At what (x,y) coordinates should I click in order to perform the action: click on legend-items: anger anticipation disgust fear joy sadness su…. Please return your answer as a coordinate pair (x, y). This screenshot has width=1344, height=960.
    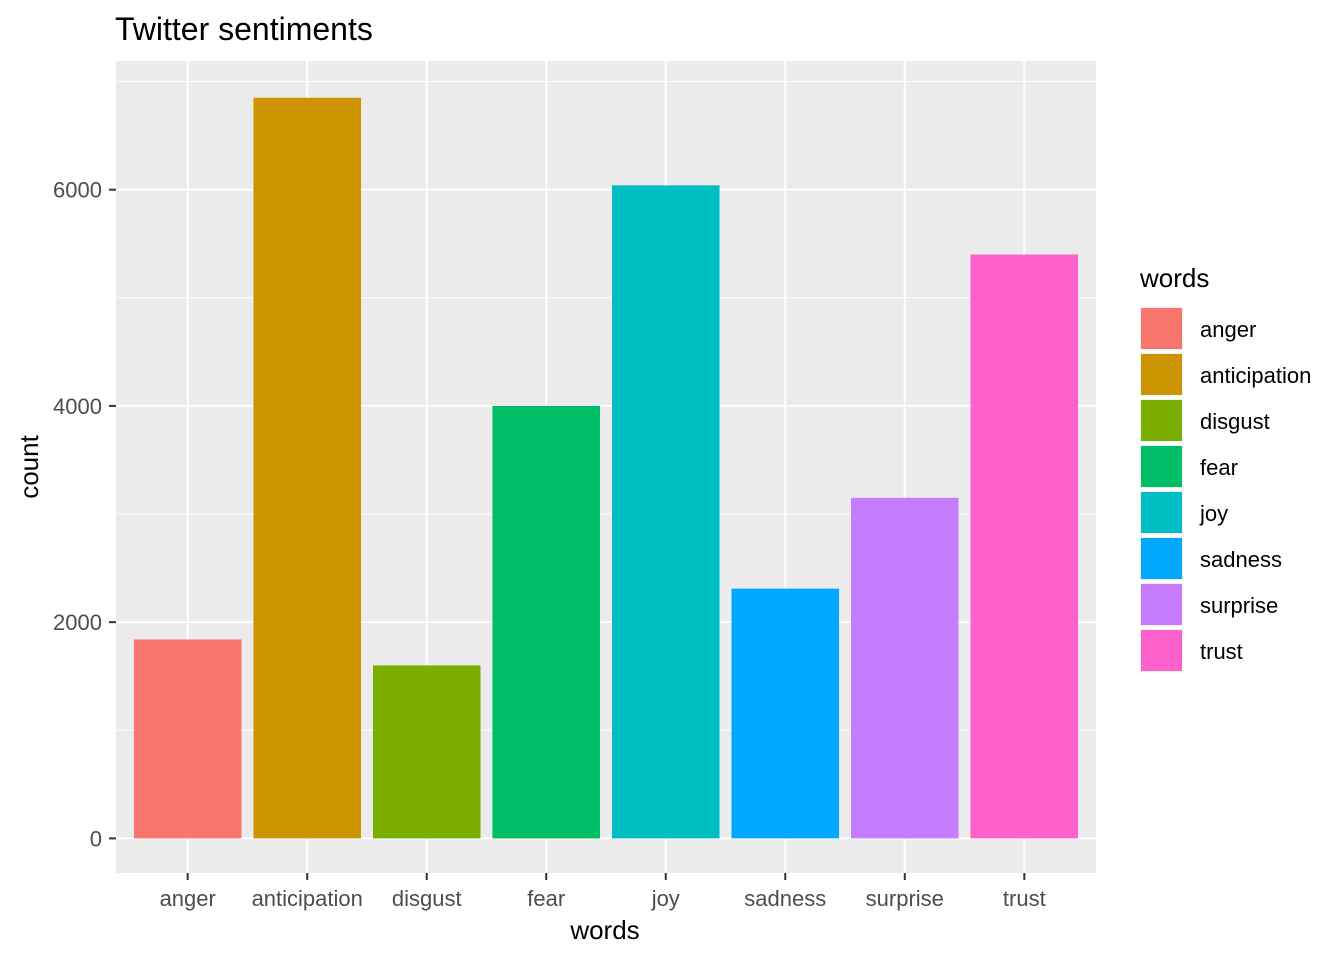
    Looking at the image, I should click on (1225, 489).